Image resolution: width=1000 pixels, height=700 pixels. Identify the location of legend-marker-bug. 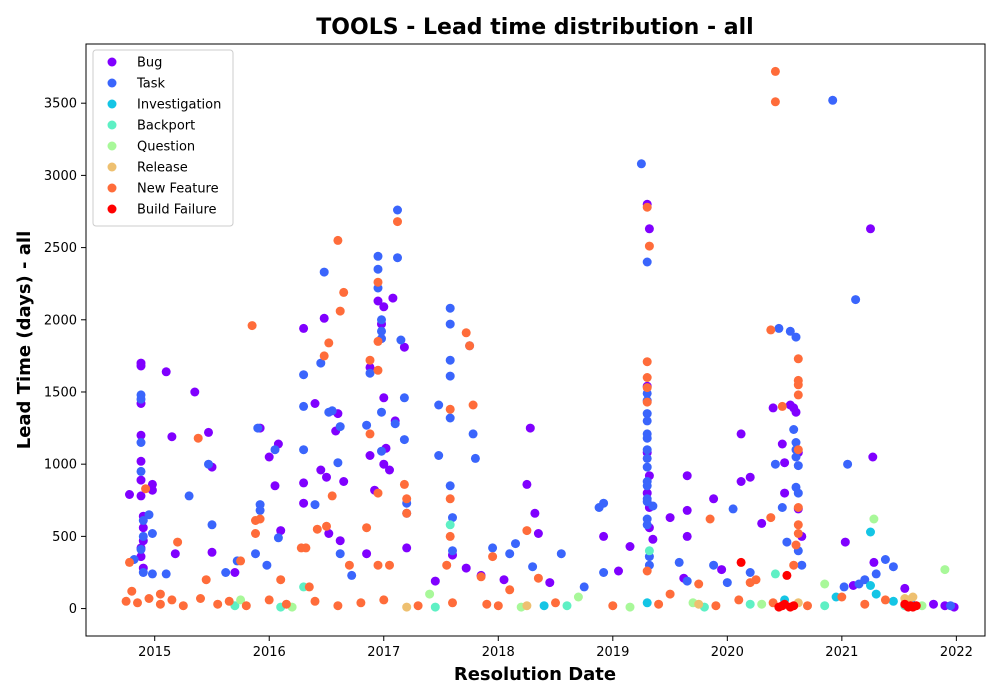
(112, 62).